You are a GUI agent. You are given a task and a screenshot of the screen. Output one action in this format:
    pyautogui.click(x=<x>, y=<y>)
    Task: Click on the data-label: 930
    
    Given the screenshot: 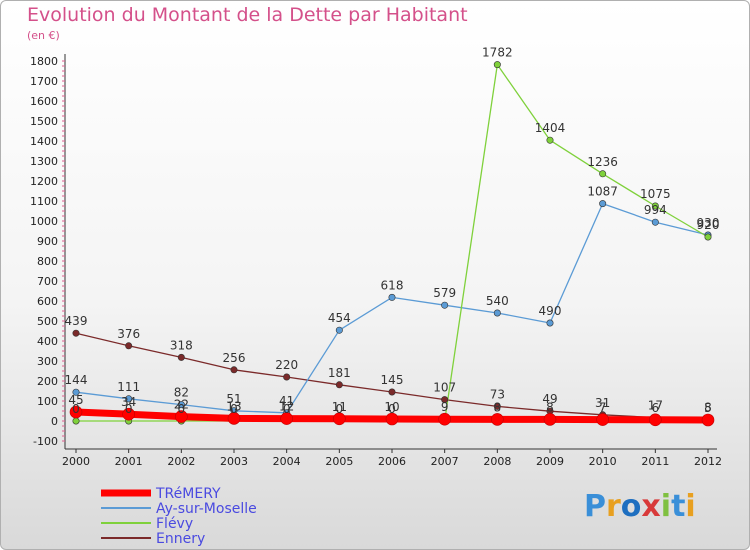 What is the action you would take?
    pyautogui.click(x=708, y=223)
    